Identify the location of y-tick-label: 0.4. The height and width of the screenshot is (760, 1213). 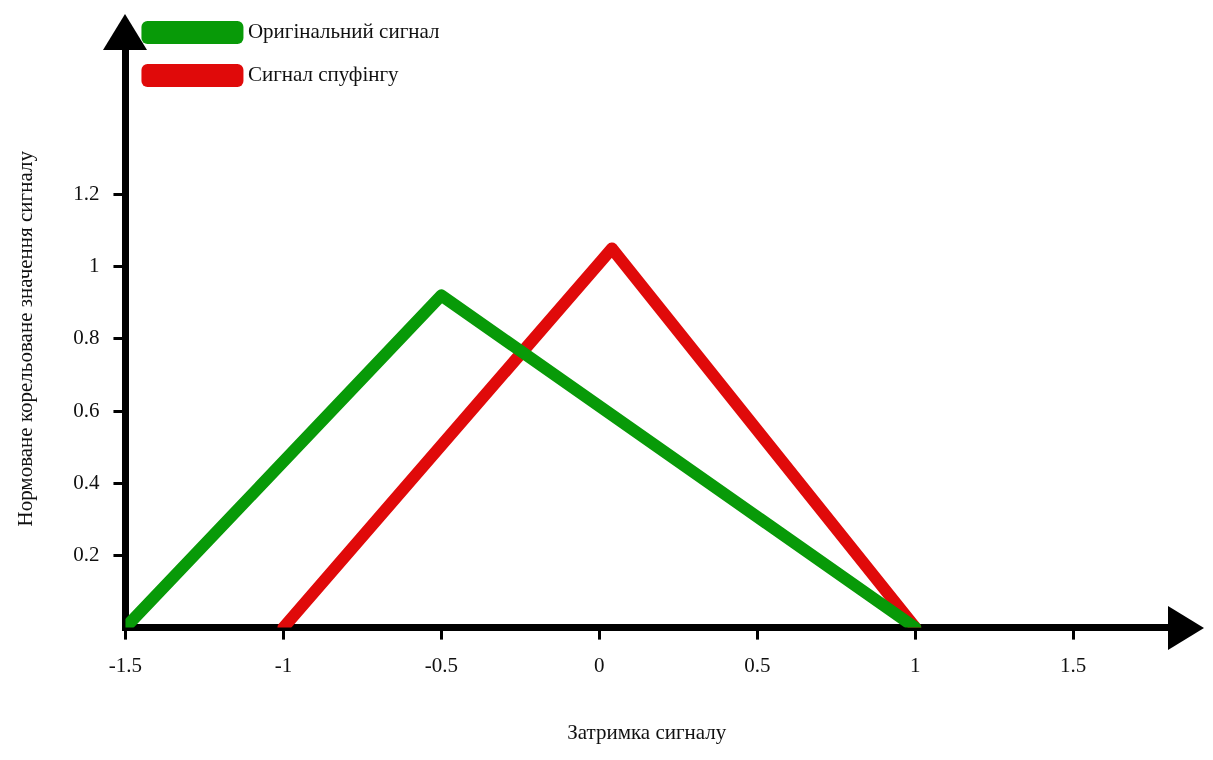
(86, 481).